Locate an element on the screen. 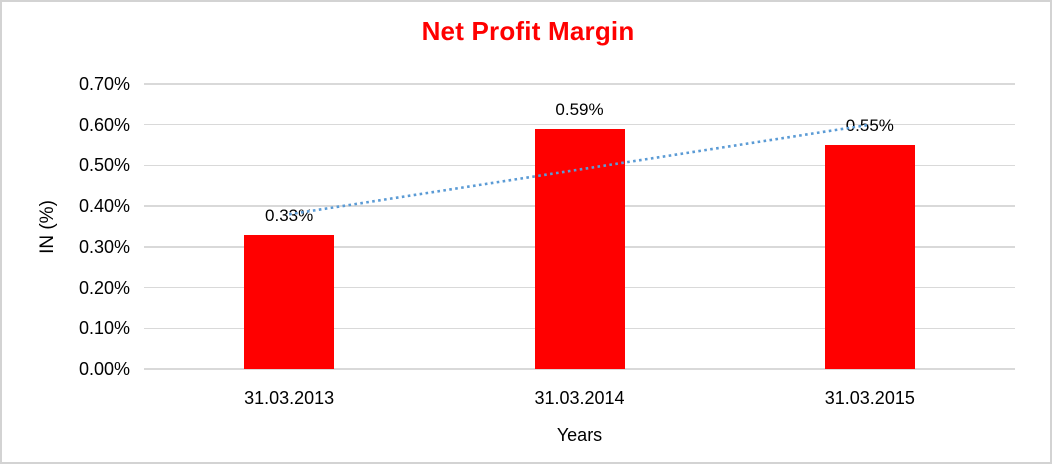 This screenshot has height=464, width=1052. y-tick-label: 0.60% is located at coordinates (104, 124).